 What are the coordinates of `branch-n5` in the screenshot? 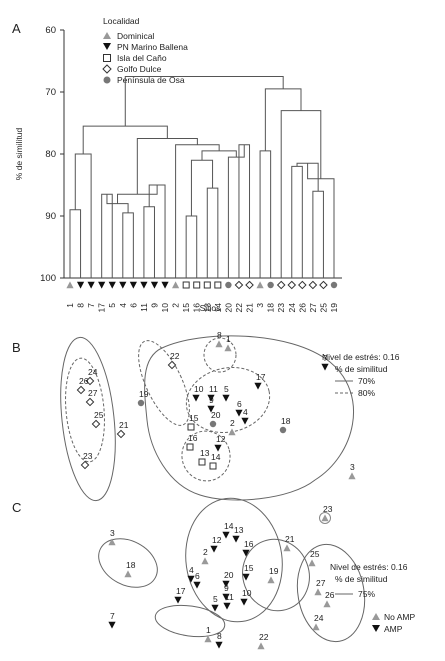 It's located at (191, 246).